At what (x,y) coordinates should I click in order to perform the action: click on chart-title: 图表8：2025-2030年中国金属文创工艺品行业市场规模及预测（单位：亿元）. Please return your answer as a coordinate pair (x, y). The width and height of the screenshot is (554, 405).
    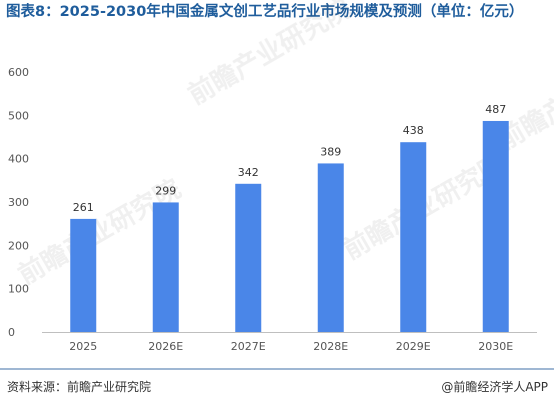
    Looking at the image, I should click on (265, 12).